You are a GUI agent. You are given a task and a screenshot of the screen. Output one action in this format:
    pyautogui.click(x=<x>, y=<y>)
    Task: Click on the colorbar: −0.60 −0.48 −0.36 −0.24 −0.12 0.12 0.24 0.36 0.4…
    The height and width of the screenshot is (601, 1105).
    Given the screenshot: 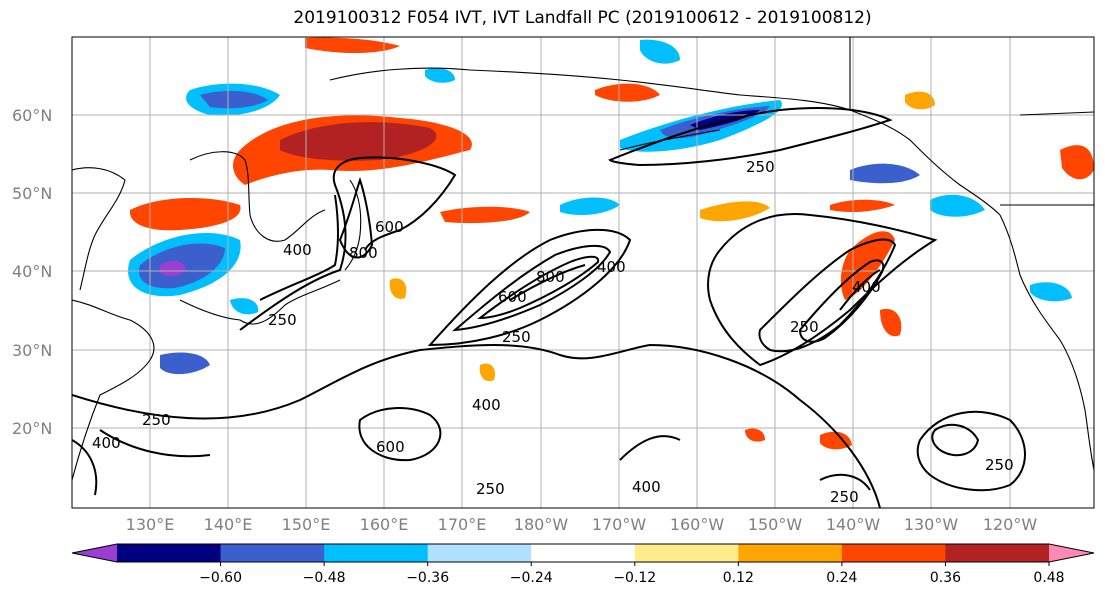 What is the action you would take?
    pyautogui.click(x=583, y=564)
    